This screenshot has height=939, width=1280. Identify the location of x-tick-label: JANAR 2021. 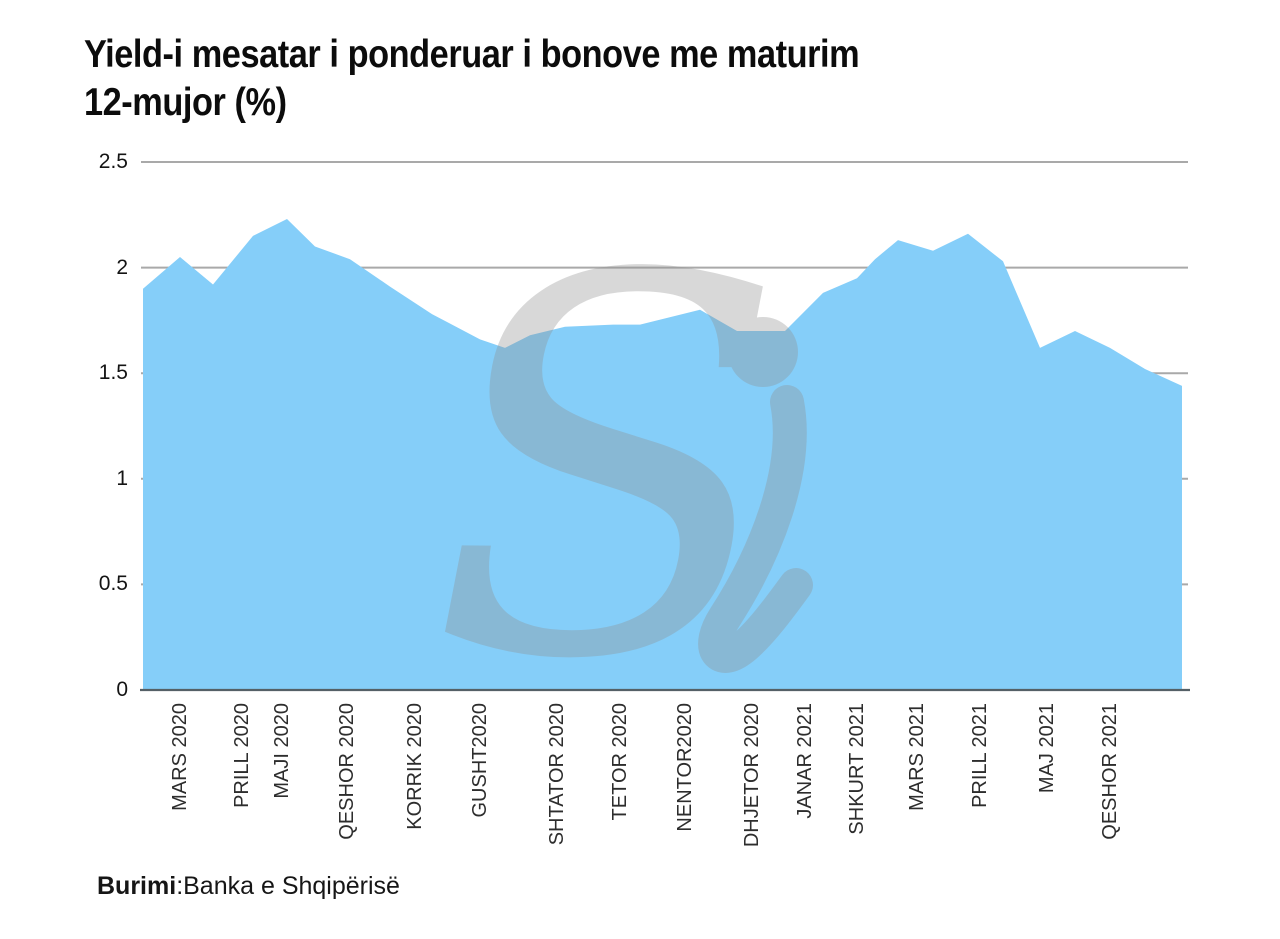
(805, 761).